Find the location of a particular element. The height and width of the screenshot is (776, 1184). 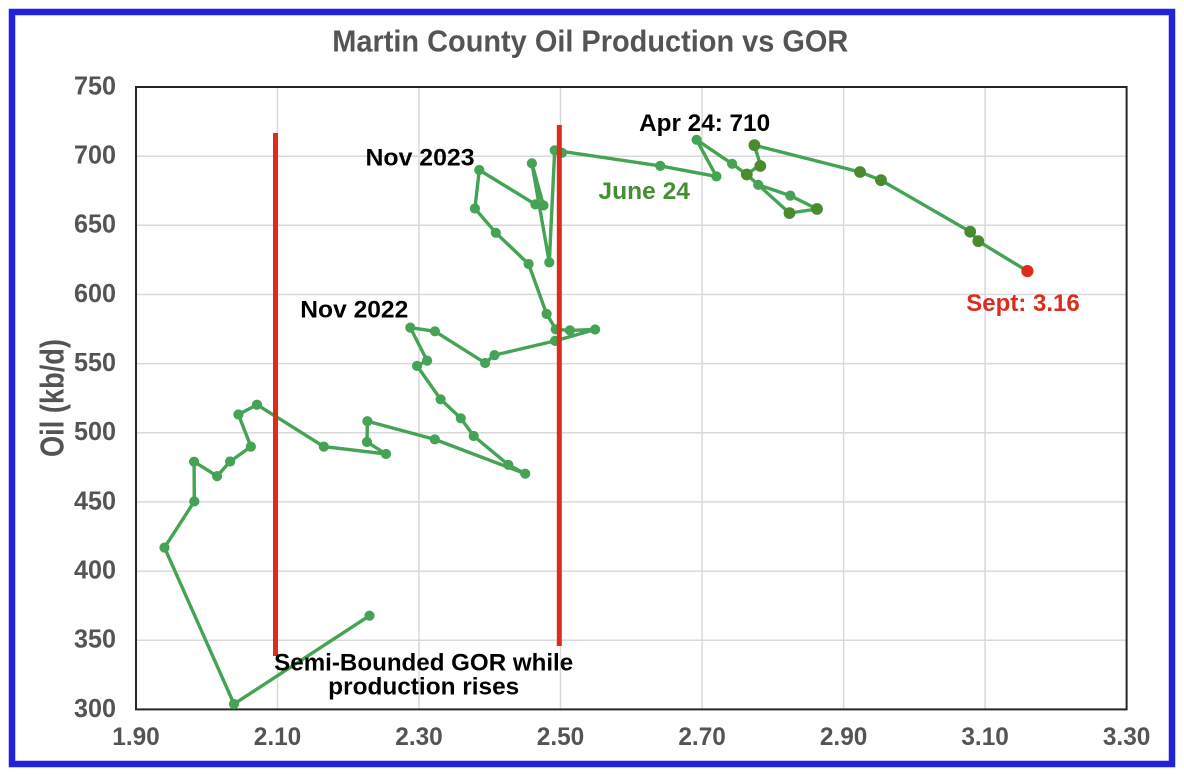

svg-text: 2.30 is located at coordinates (419, 737).